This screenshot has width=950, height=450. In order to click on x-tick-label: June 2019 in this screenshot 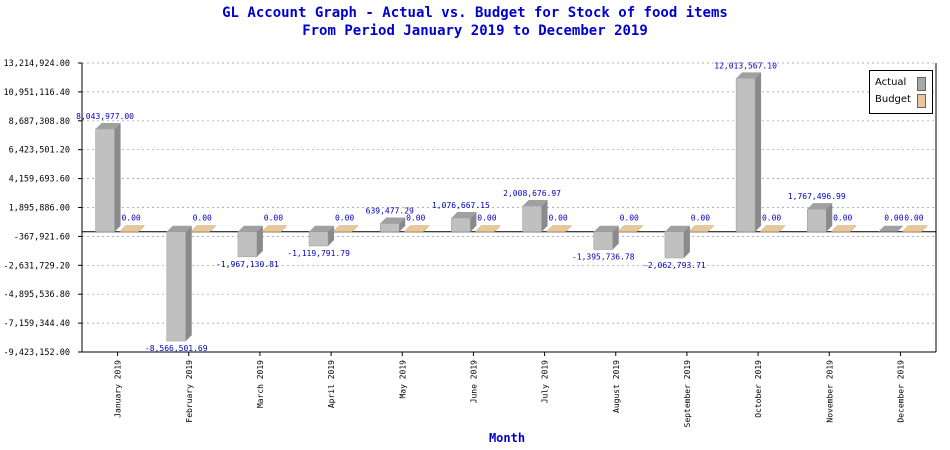, I will do `click(473, 382)`.